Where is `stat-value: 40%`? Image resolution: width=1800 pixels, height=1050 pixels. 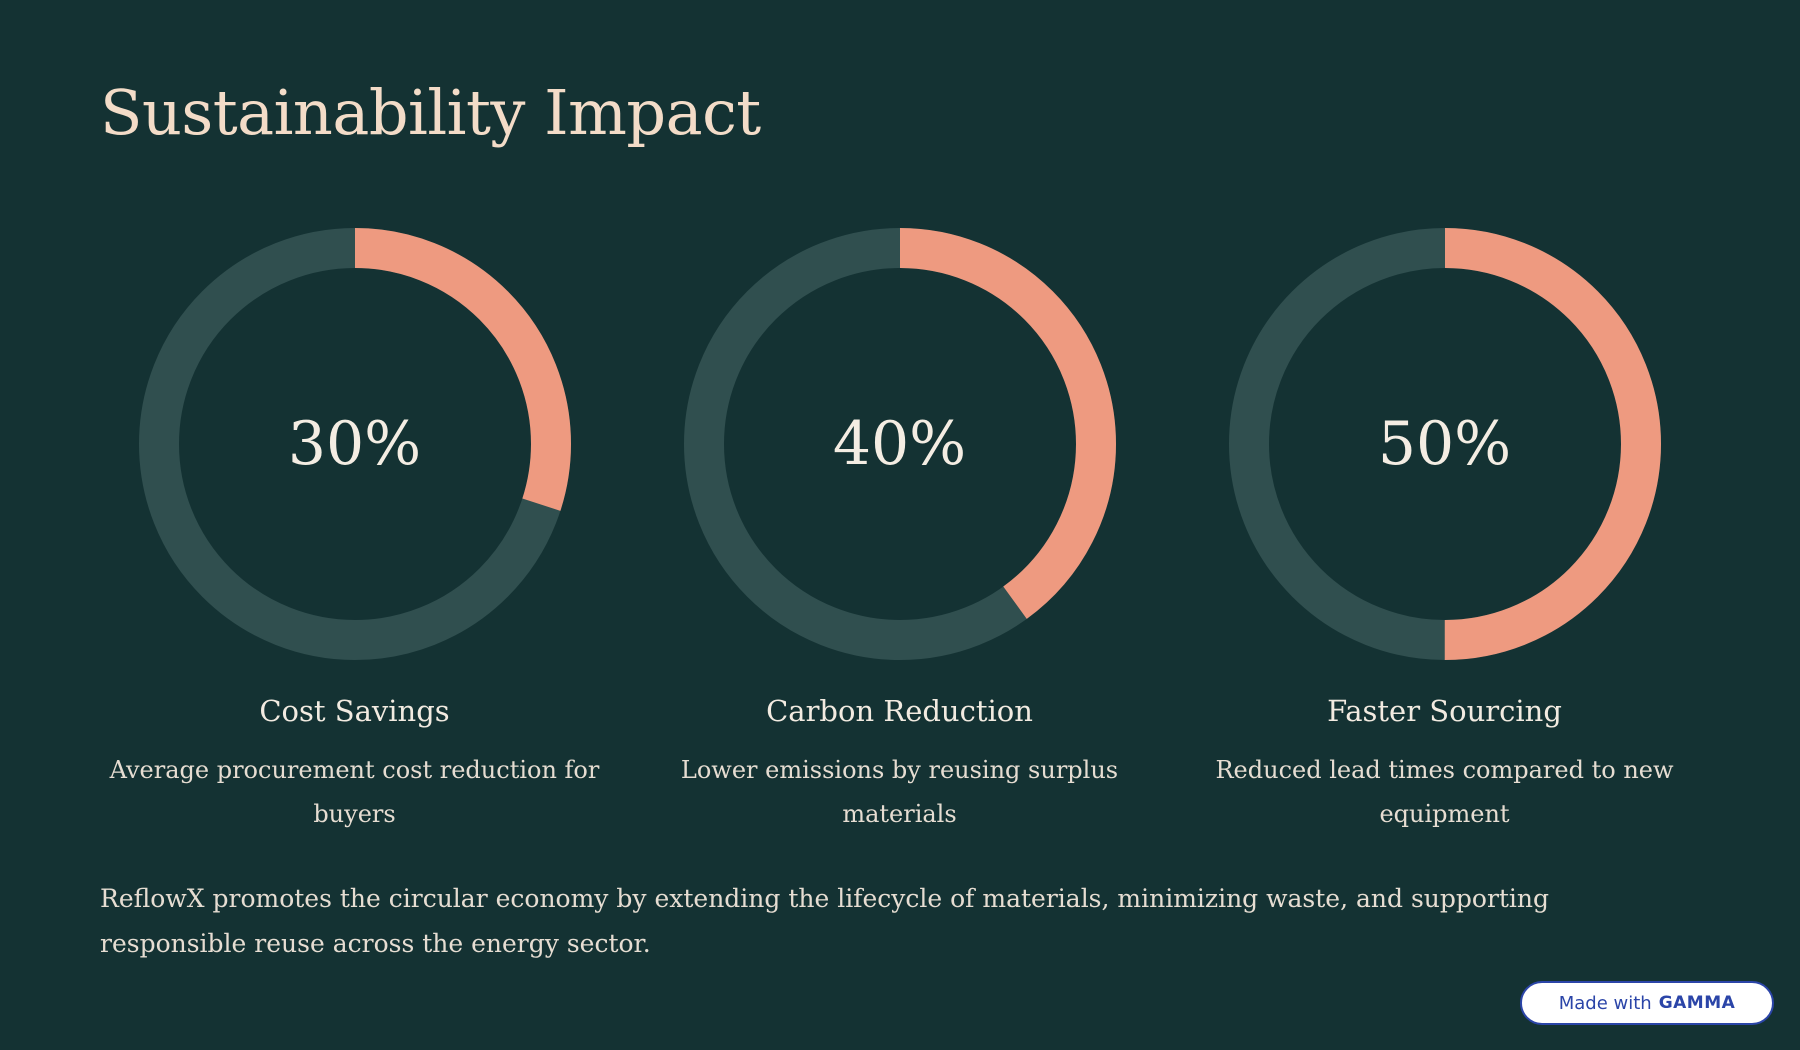
stat-value: 40% is located at coordinates (899, 444).